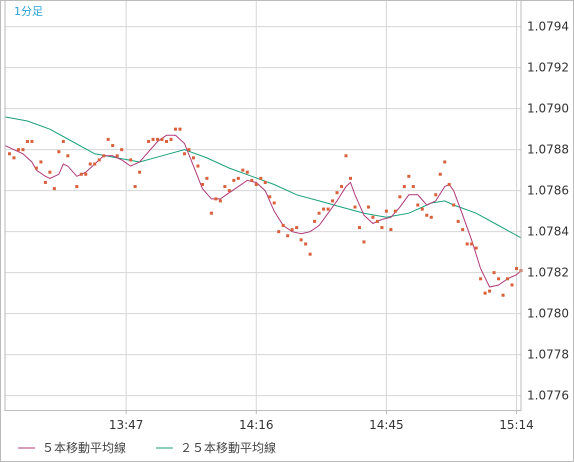 The width and height of the screenshot is (574, 462). I want to click on y-tick-label: 1.0778, so click(548, 355).